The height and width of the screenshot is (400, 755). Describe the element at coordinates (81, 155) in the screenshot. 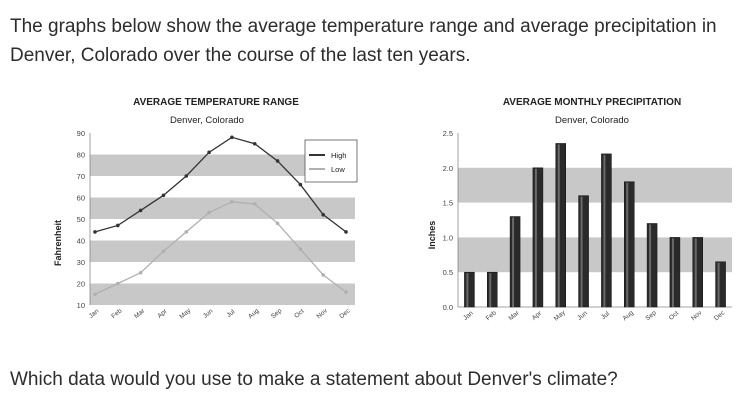

I see `y-tick-label: 80` at that location.